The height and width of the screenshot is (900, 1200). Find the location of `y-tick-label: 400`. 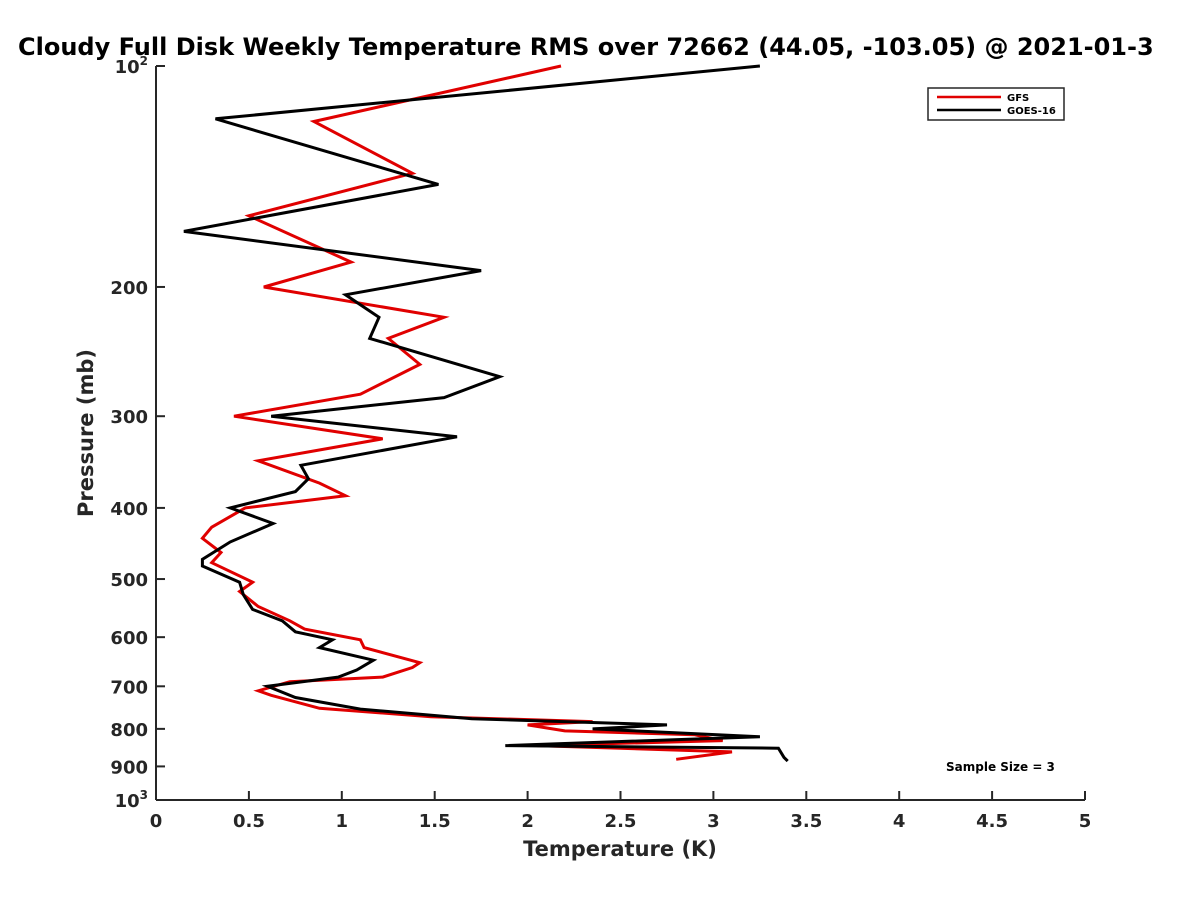

y-tick-label: 400 is located at coordinates (129, 509).